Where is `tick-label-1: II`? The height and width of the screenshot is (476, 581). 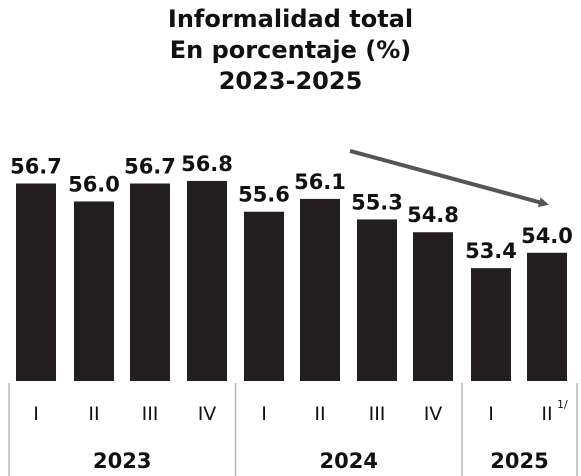 tick-label-1: II is located at coordinates (93, 414).